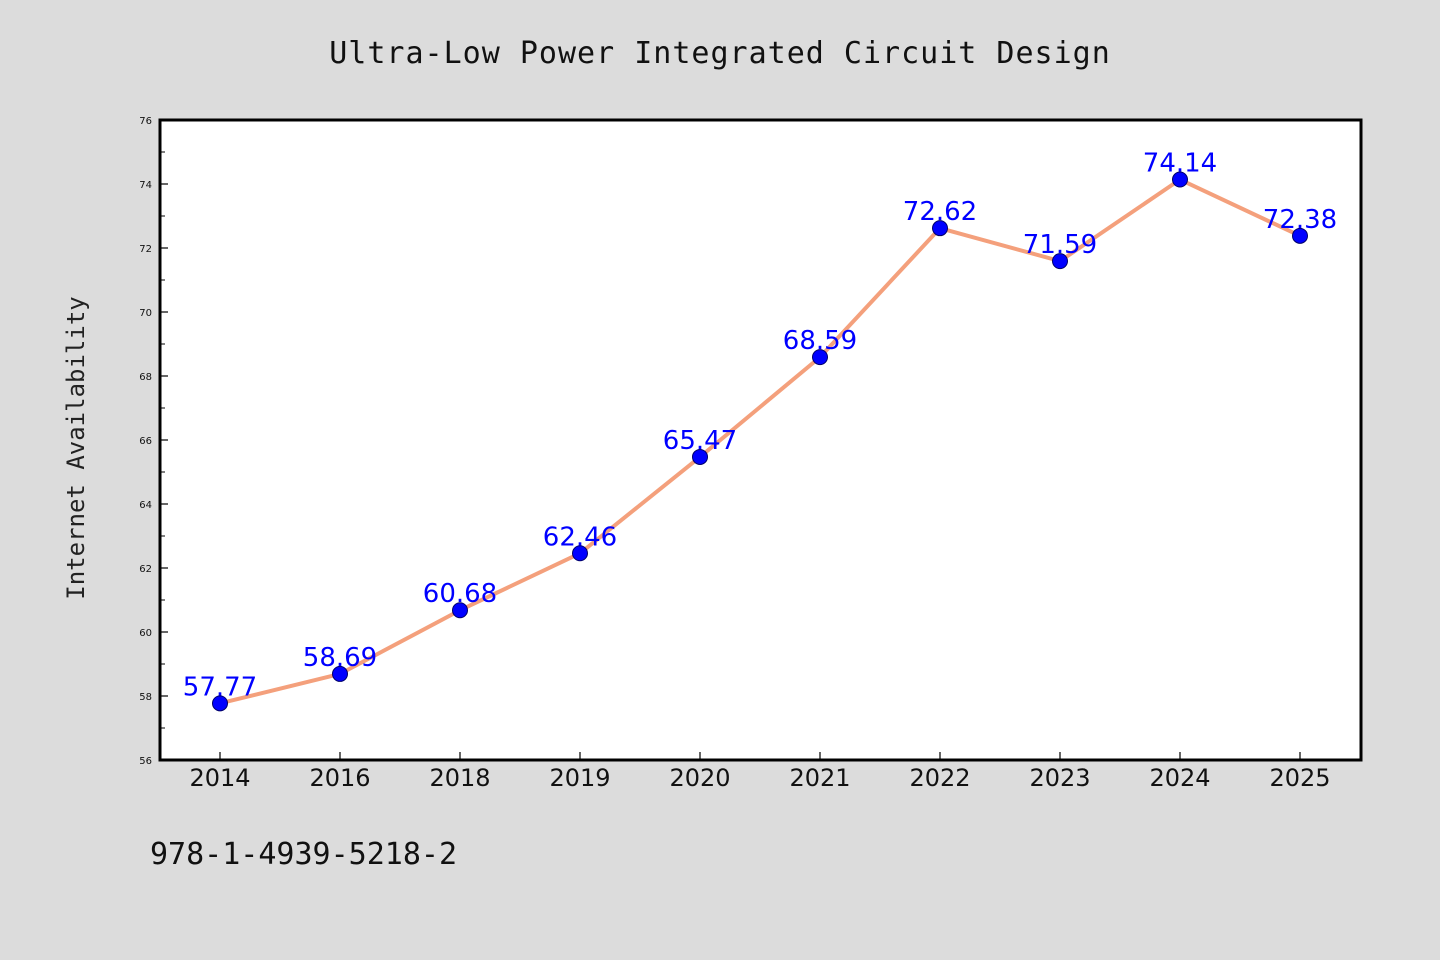 Image resolution: width=1440 pixels, height=960 pixels. What do you see at coordinates (145, 185) in the screenshot?
I see `y-tick-label: 74` at bounding box center [145, 185].